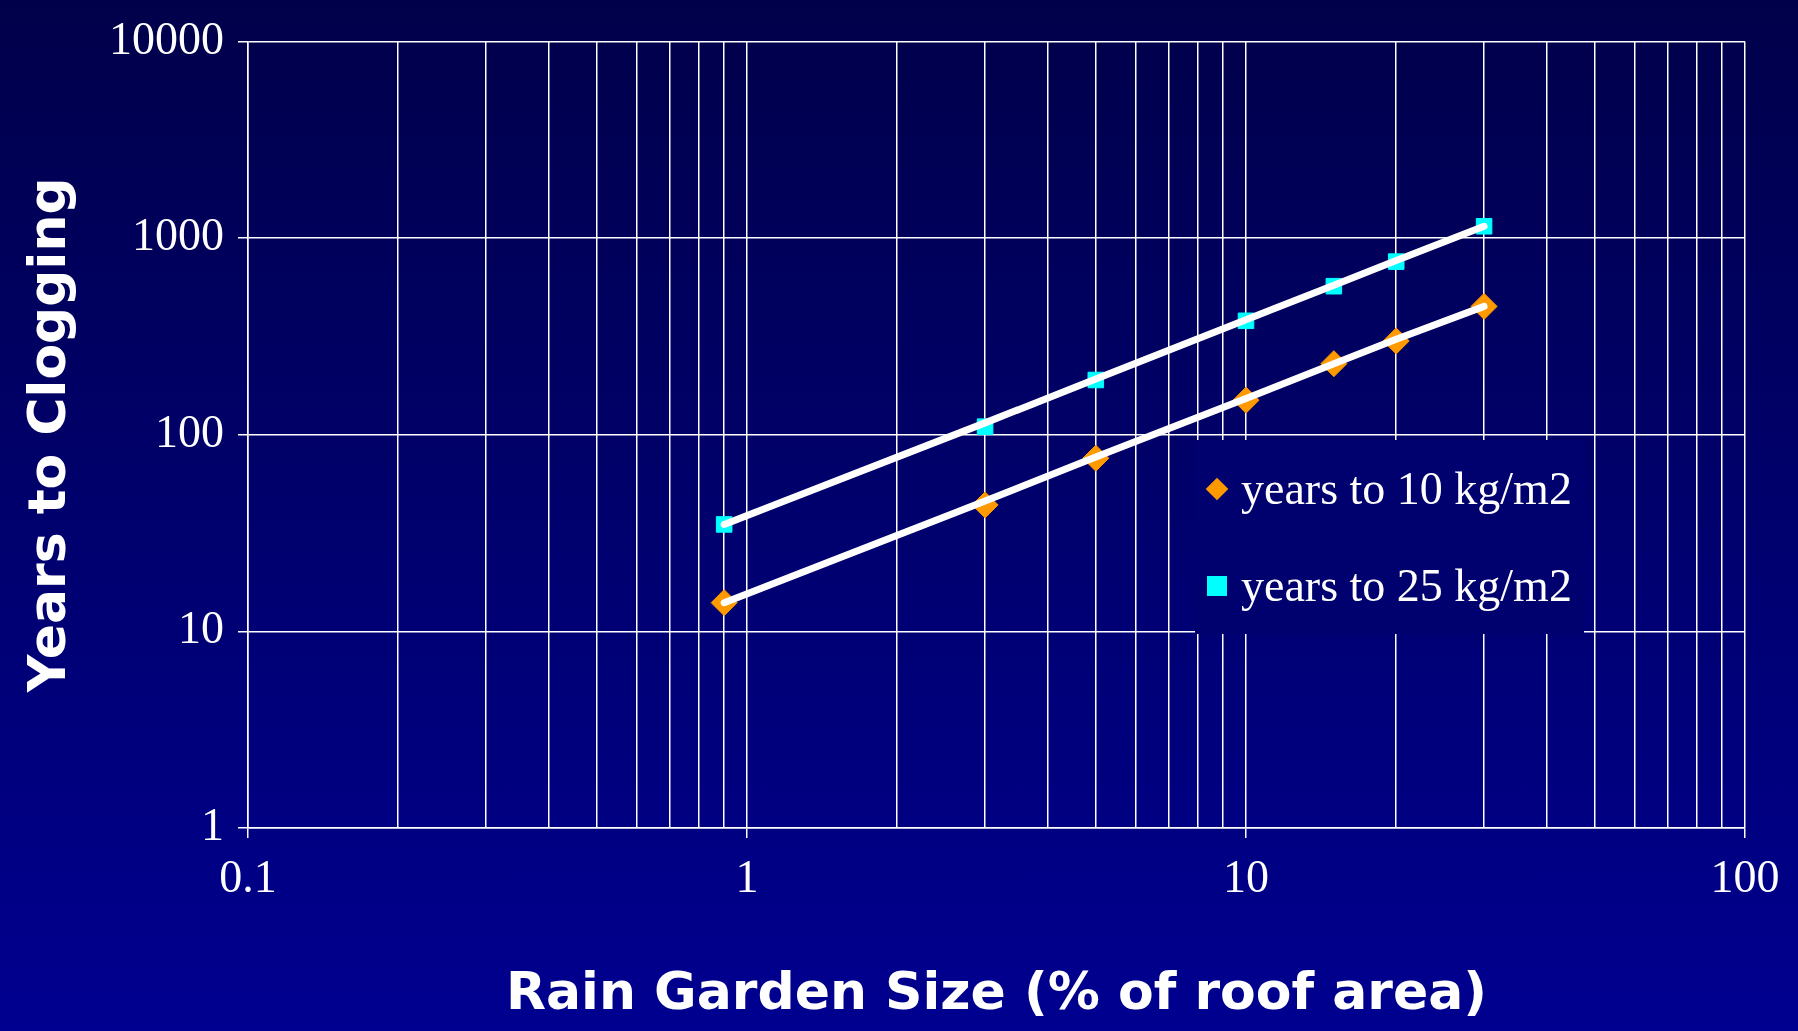 The width and height of the screenshot is (1798, 1031). Describe the element at coordinates (1246, 876) in the screenshot. I see `x-tick-label: 10` at that location.